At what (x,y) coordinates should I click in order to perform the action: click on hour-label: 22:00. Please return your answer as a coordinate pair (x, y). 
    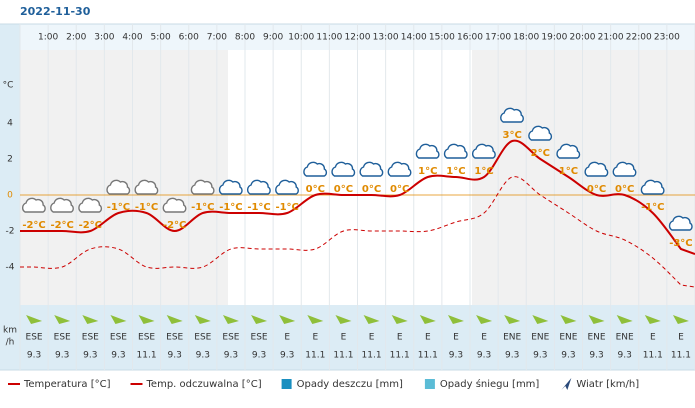
    Looking at the image, I should click on (639, 38).